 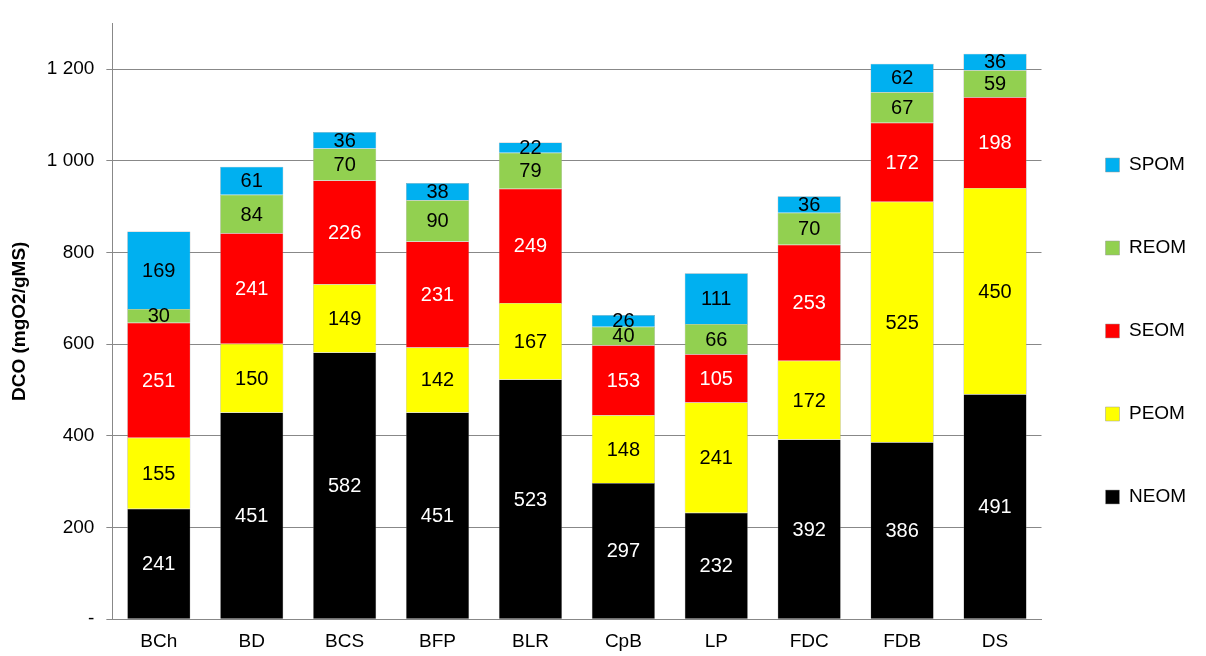 What do you see at coordinates (251, 213) in the screenshot?
I see `data-label: 84` at bounding box center [251, 213].